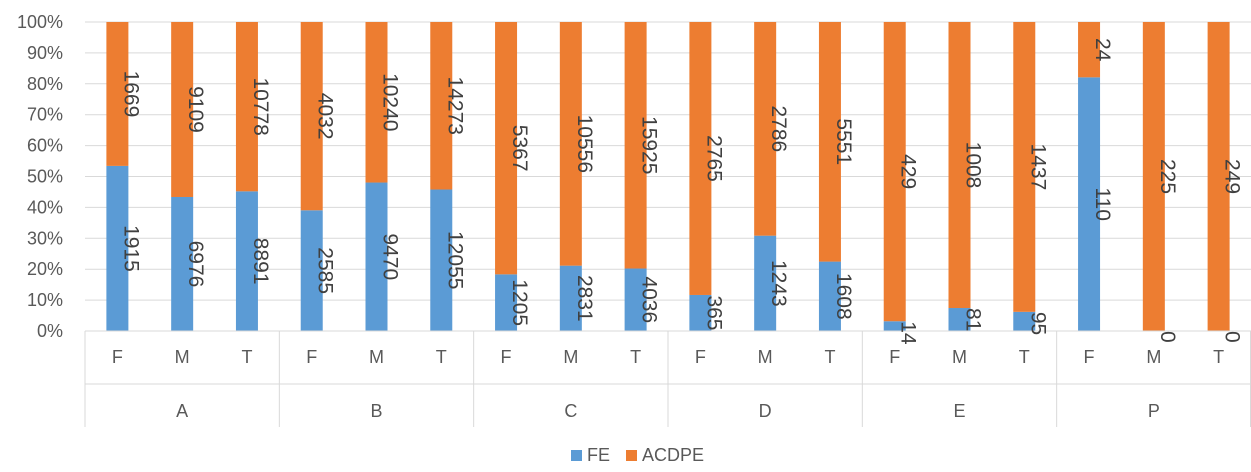  What do you see at coordinates (454, 260) in the screenshot?
I see `data-label-fe: 12055` at bounding box center [454, 260].